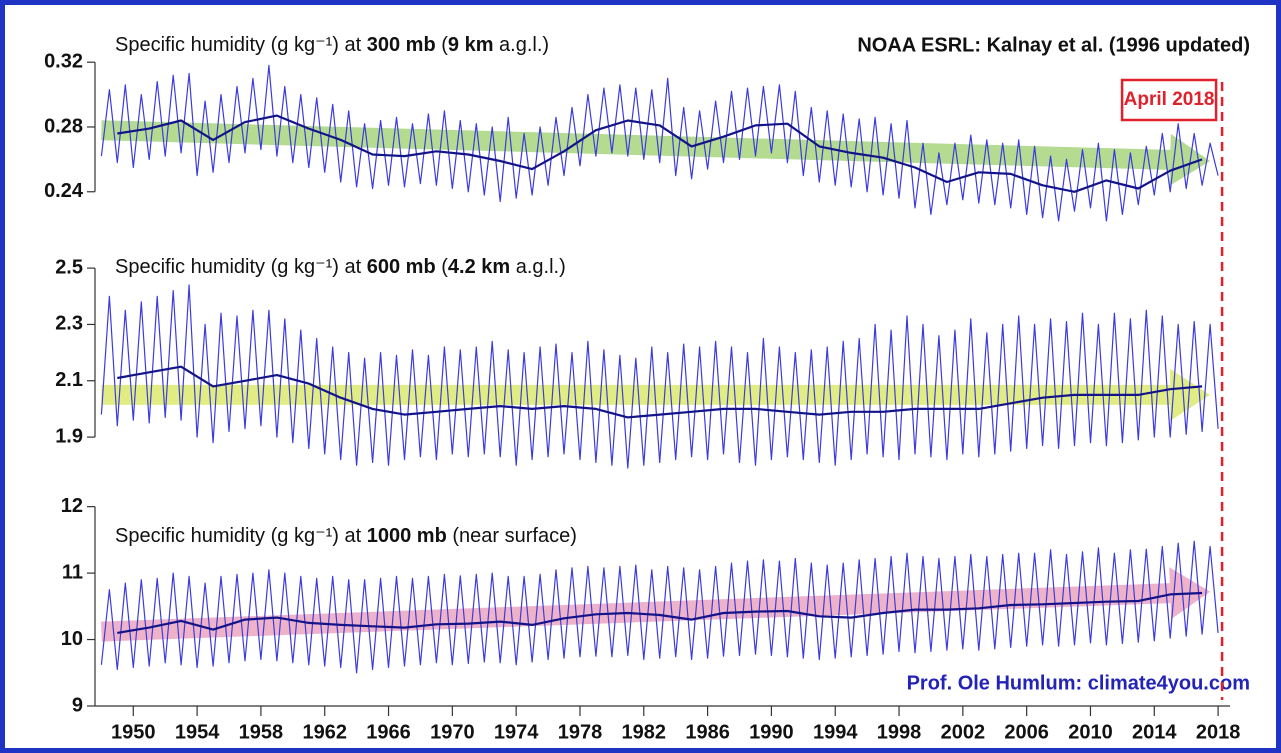 The height and width of the screenshot is (753, 1281). What do you see at coordinates (197, 732) in the screenshot?
I see `x-tick-label: 1954` at bounding box center [197, 732].